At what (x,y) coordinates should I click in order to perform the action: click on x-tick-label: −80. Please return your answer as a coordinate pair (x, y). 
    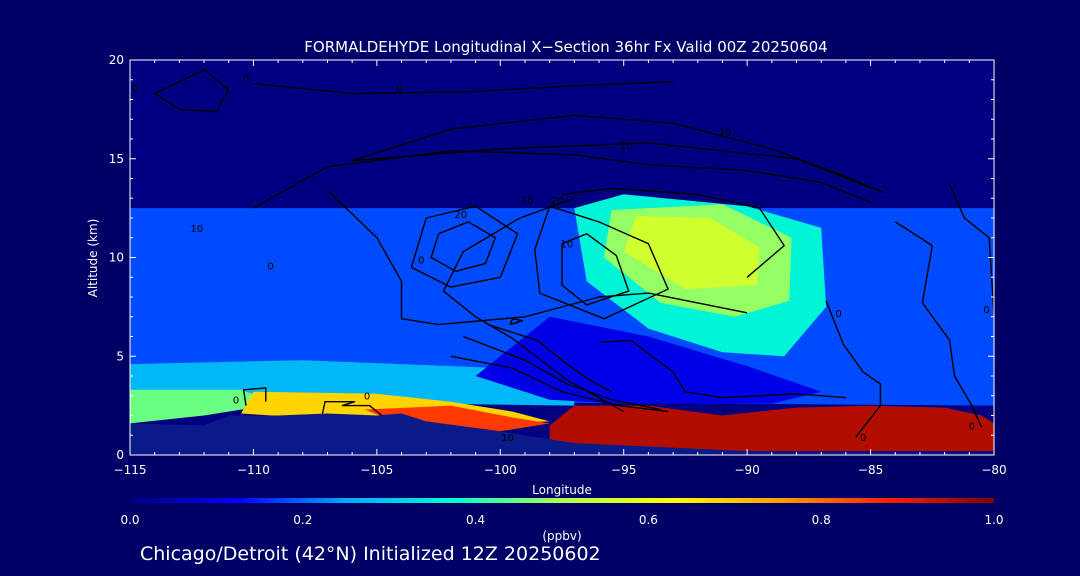
    Looking at the image, I should click on (993, 470).